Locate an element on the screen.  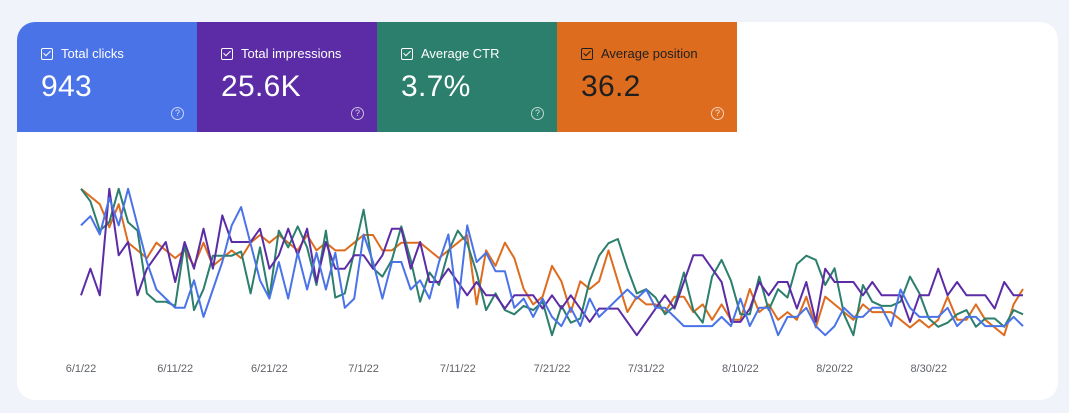
x-tick-label: 8/10/22 is located at coordinates (740, 369).